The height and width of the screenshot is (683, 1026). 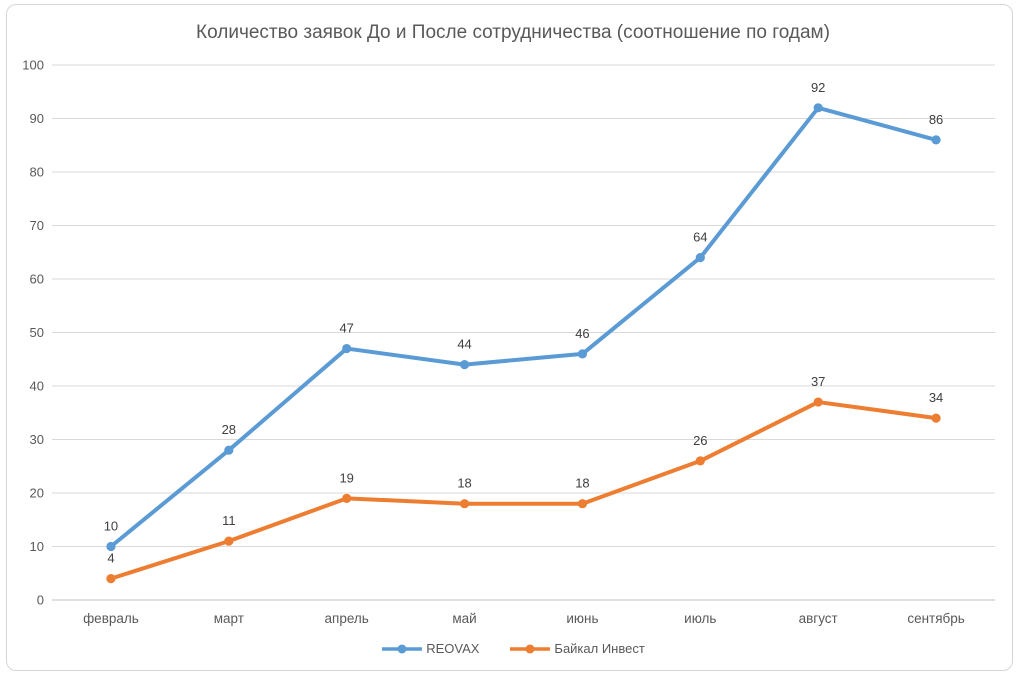 I want to click on x-axis-label: май, so click(x=464, y=618).